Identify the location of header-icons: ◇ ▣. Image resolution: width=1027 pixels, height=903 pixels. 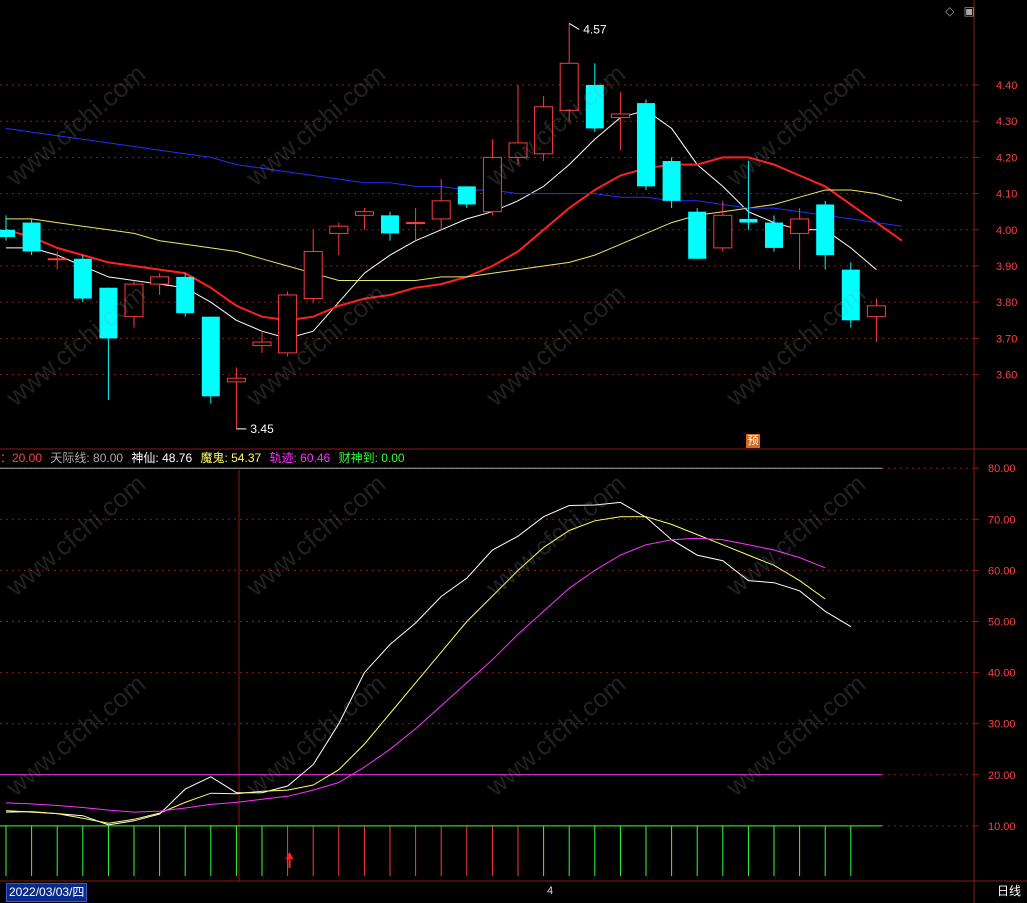
(957, 11).